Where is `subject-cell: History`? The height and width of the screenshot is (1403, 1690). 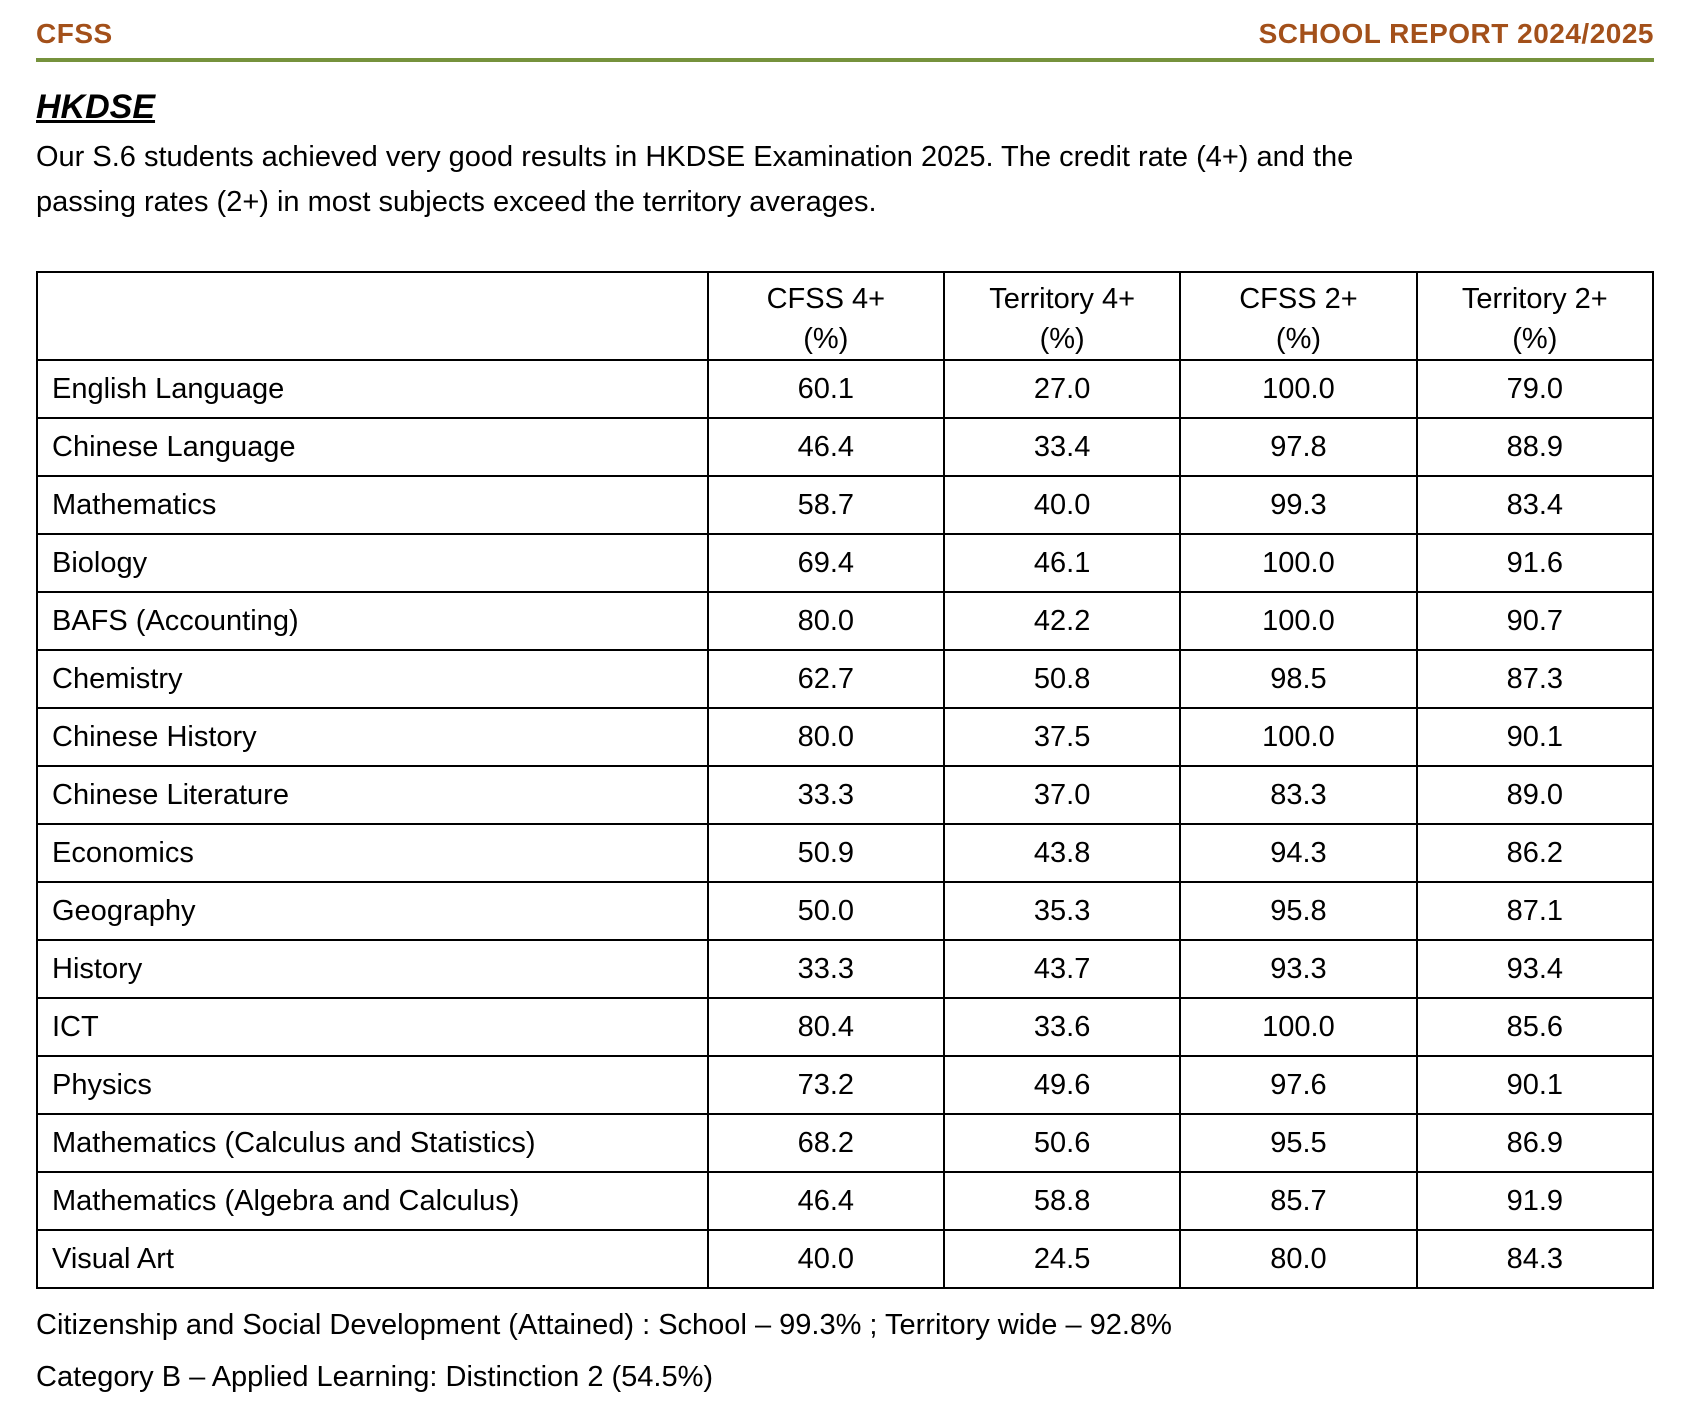 subject-cell: History is located at coordinates (372, 969).